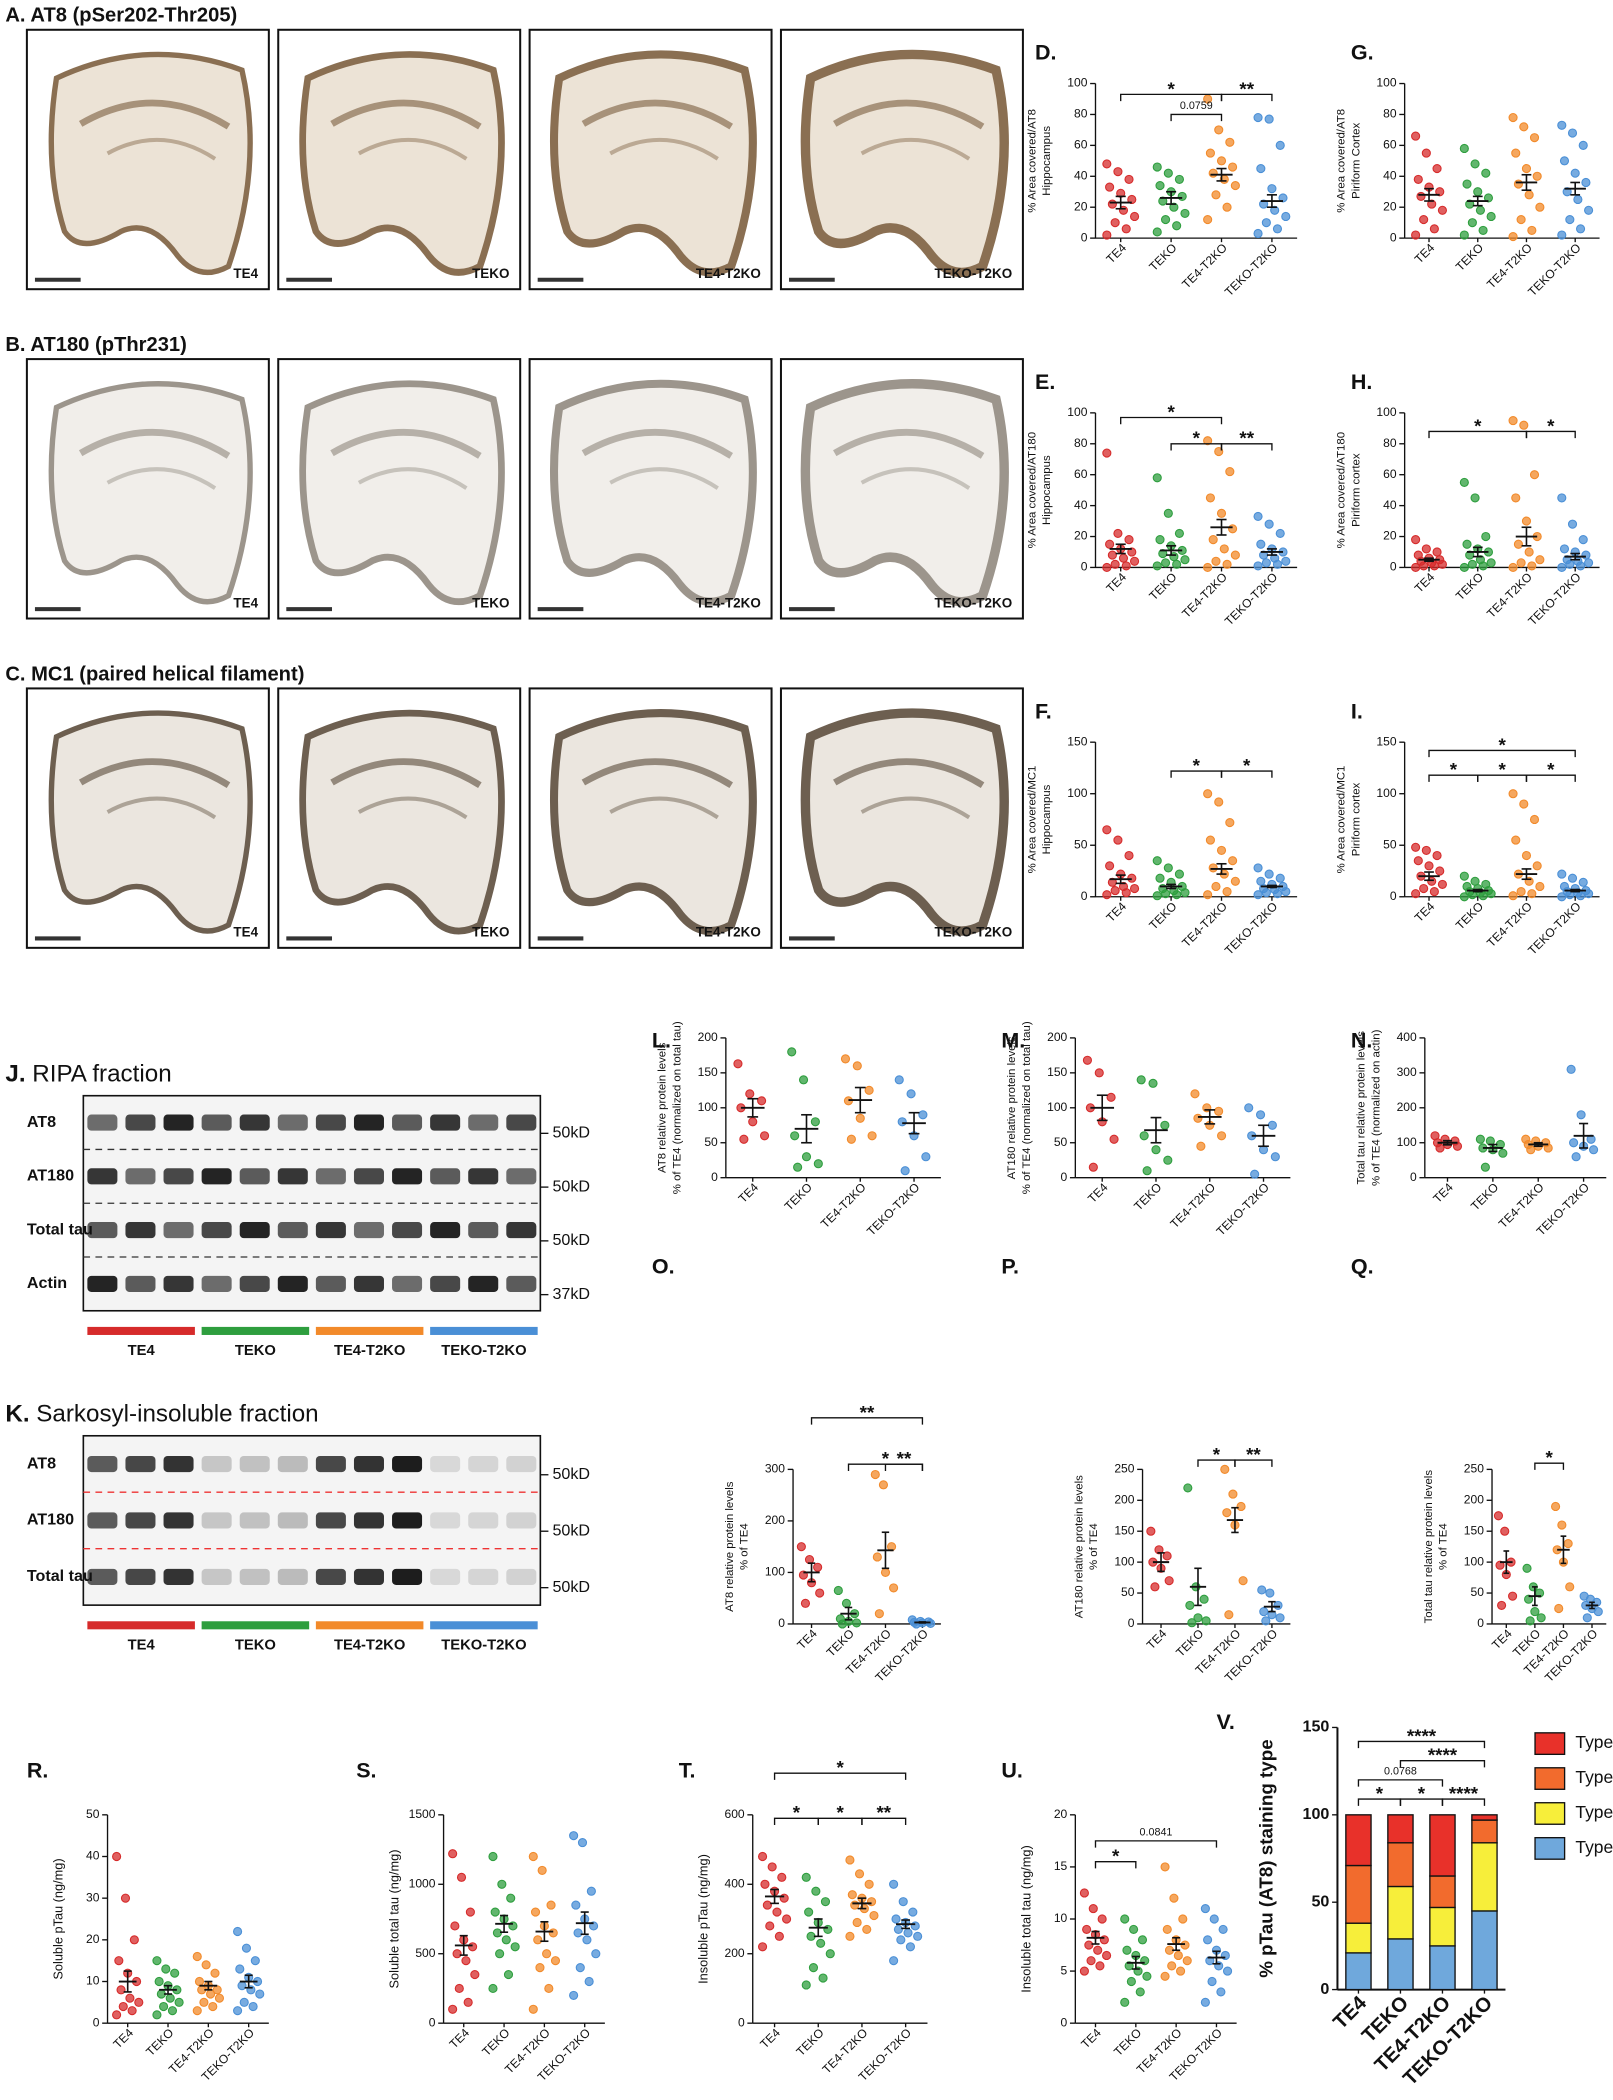 The image size is (1613, 2100). What do you see at coordinates (974, 932) in the screenshot?
I see `image-label: TEKO-T2KO` at bounding box center [974, 932].